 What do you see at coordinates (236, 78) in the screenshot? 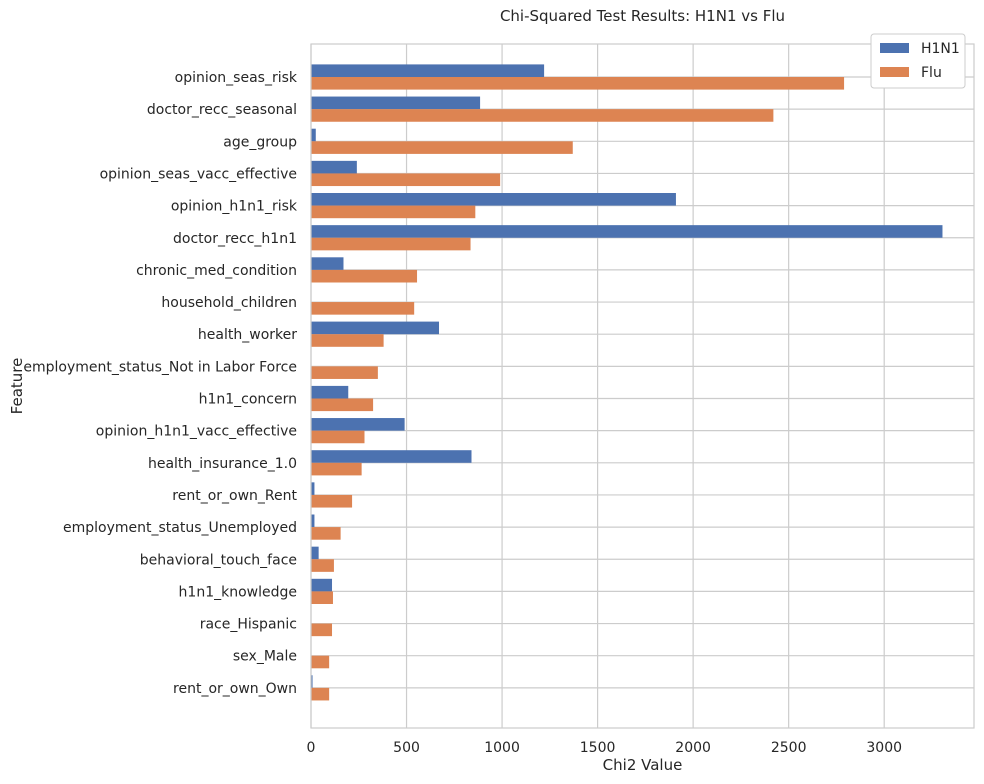
I see `y-tick-label: opinion_seas_risk` at bounding box center [236, 78].